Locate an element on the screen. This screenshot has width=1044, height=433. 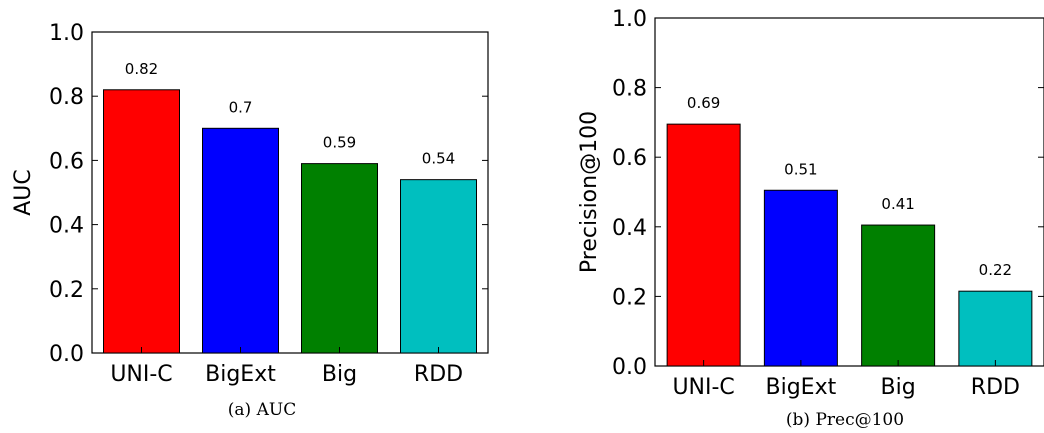
y-axis-label: AUC is located at coordinates (23, 192).